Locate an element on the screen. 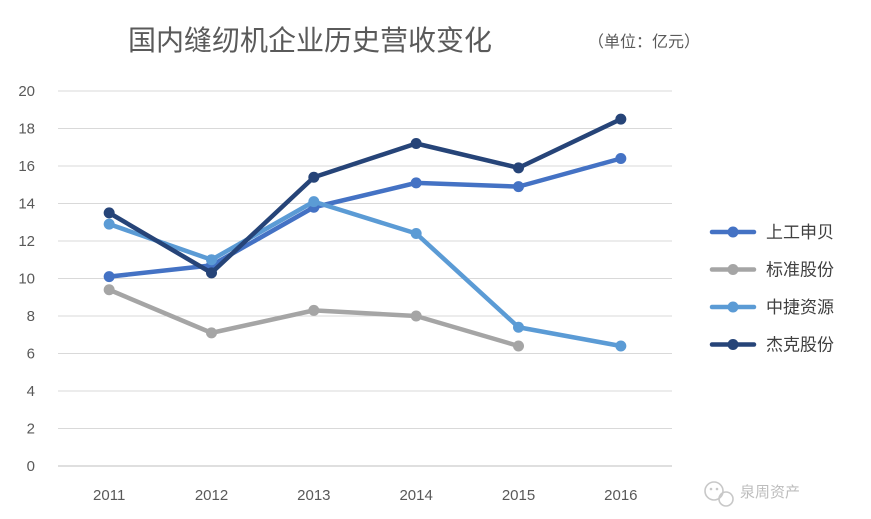 This screenshot has width=871, height=519. legend-label: 中捷资源 is located at coordinates (800, 308).